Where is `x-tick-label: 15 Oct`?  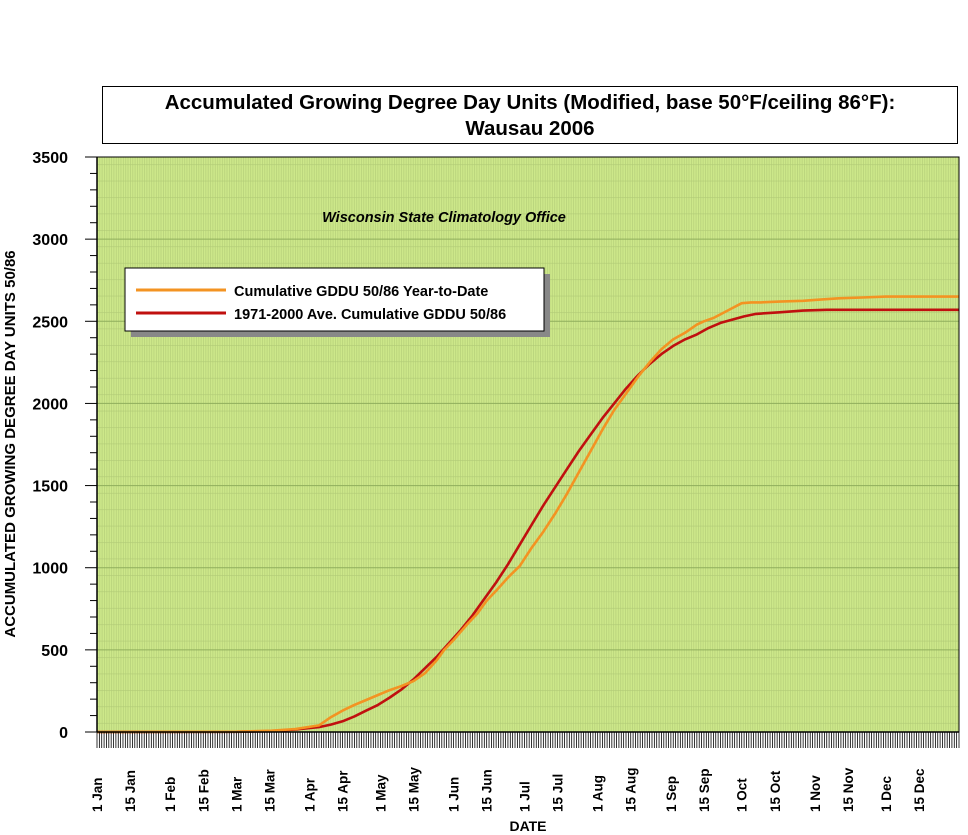
x-tick-label: 15 Oct is located at coordinates (775, 791).